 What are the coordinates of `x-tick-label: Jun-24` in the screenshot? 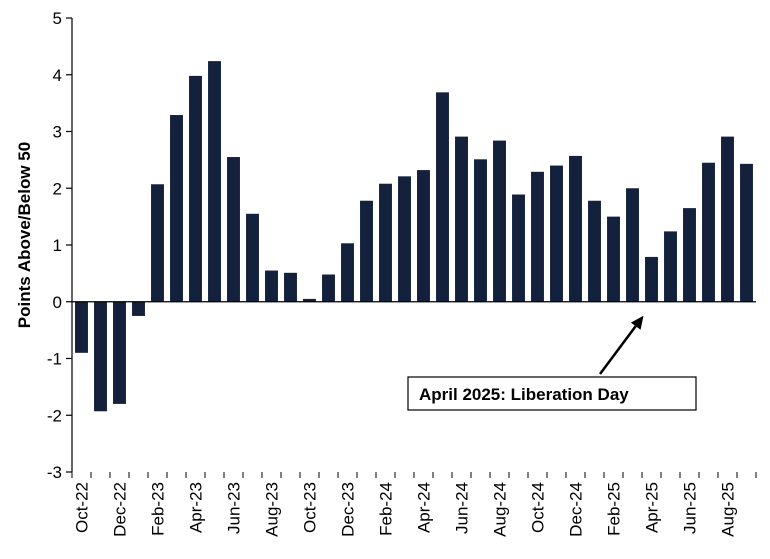 It's located at (462, 508).